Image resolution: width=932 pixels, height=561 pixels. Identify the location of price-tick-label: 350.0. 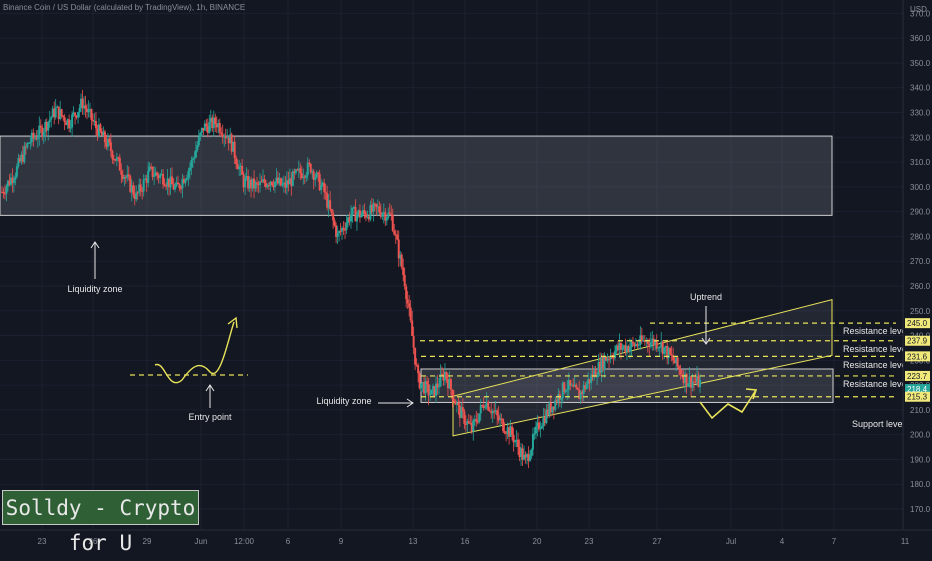
(920, 63).